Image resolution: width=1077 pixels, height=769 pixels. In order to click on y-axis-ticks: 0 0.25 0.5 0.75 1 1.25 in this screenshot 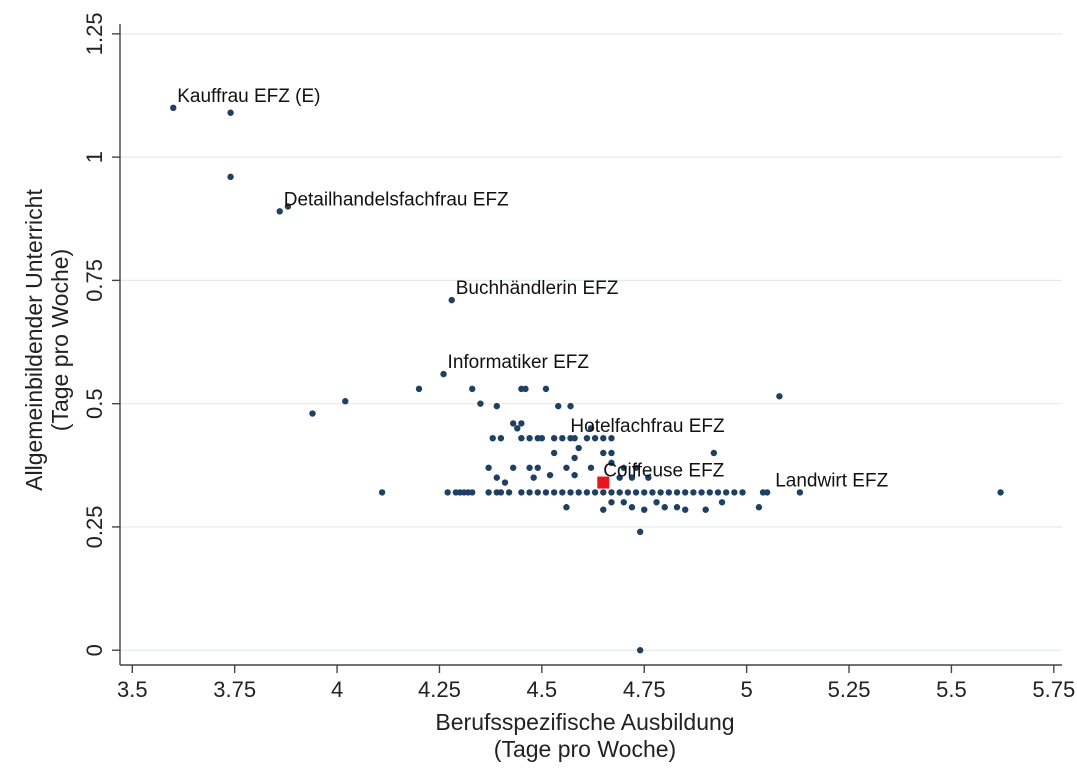, I will do `click(101, 334)`.